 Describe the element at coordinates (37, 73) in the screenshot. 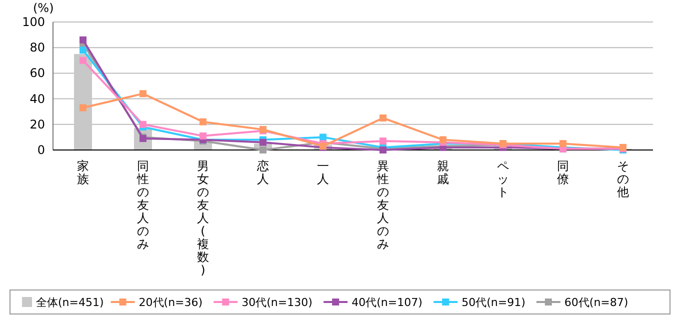

I see `y-tick-label: 60` at that location.